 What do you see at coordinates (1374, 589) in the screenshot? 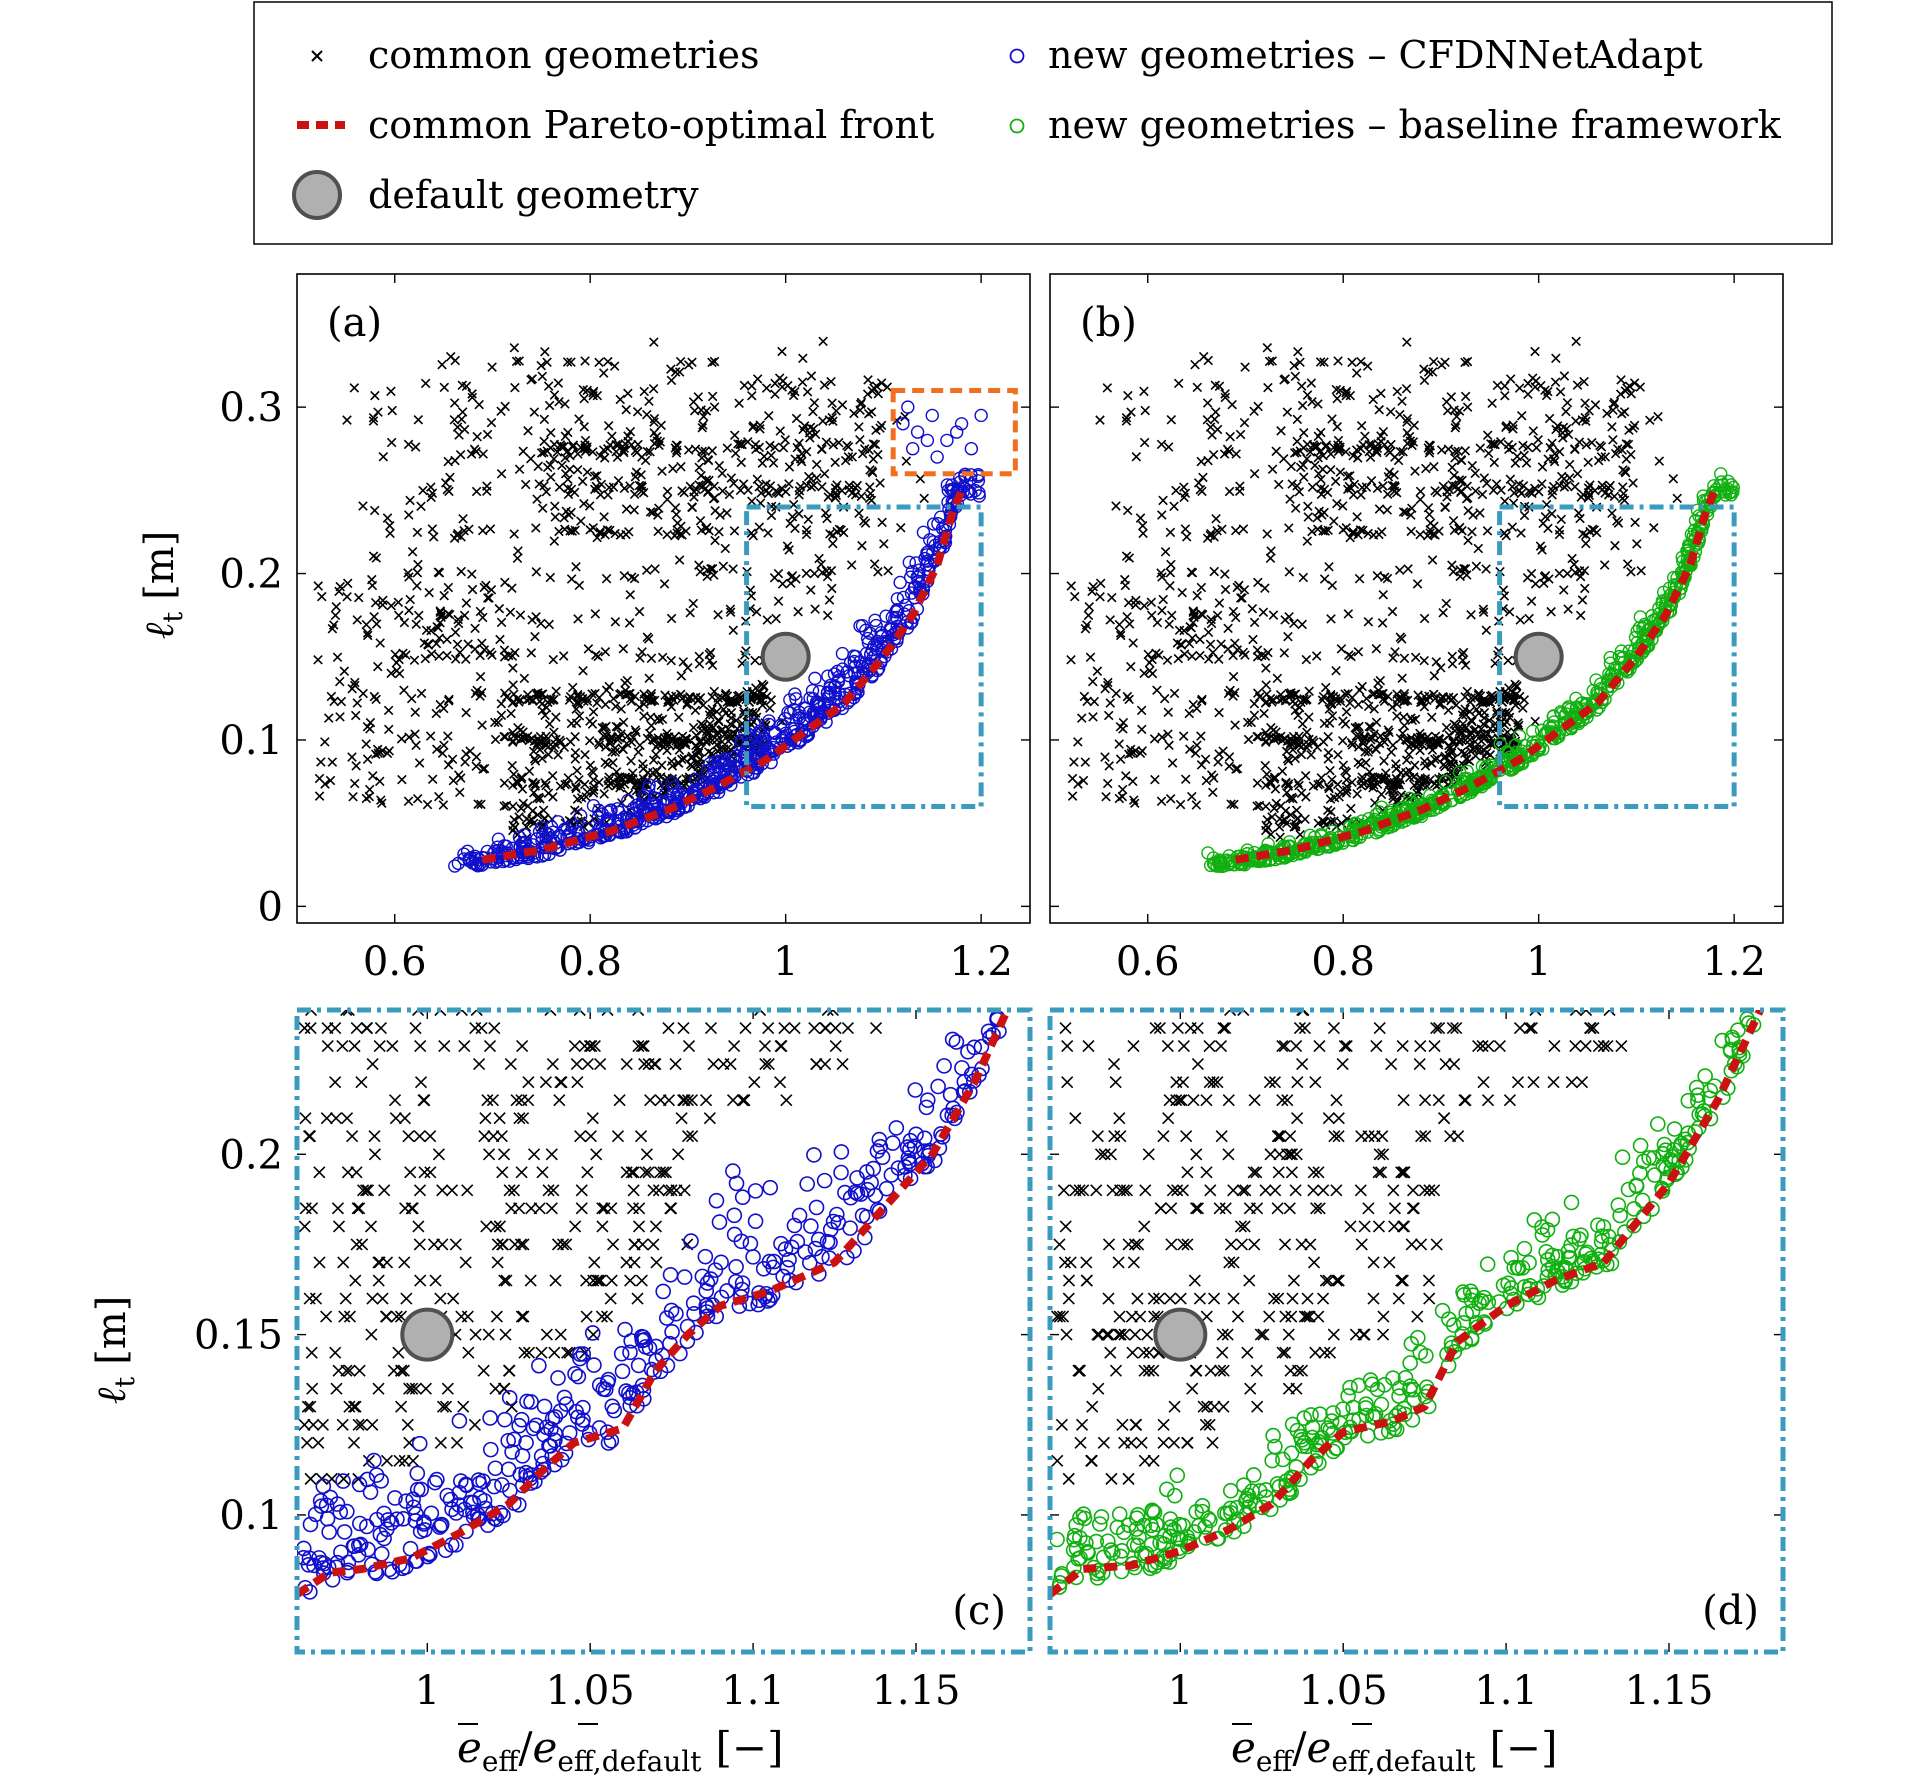
I see `common-geometries` at bounding box center [1374, 589].